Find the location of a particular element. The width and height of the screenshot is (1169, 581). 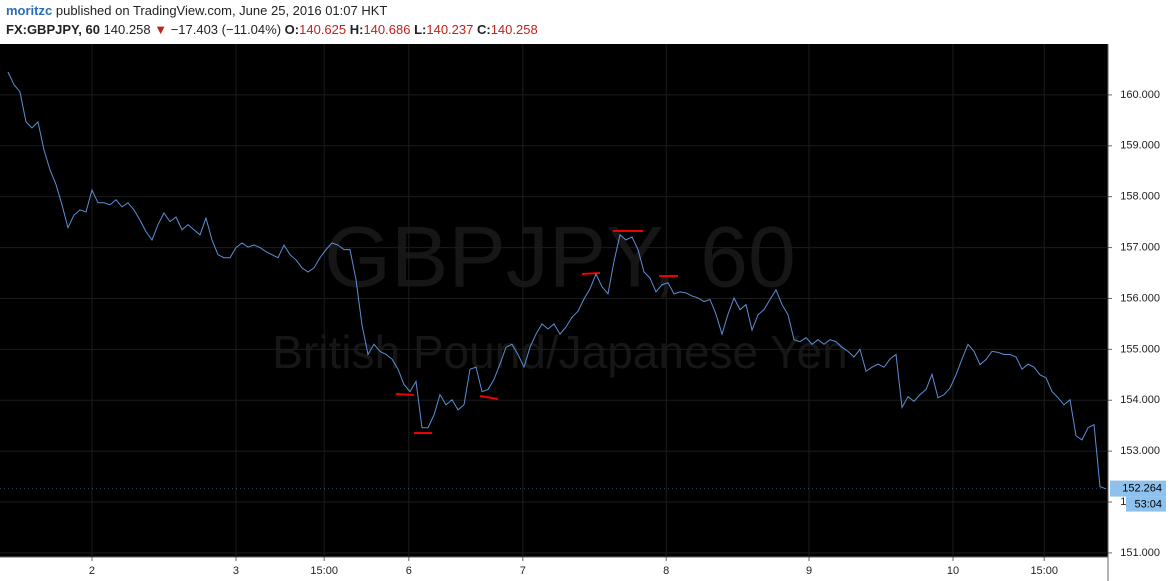

x-tick-label: 2 is located at coordinates (92, 571).